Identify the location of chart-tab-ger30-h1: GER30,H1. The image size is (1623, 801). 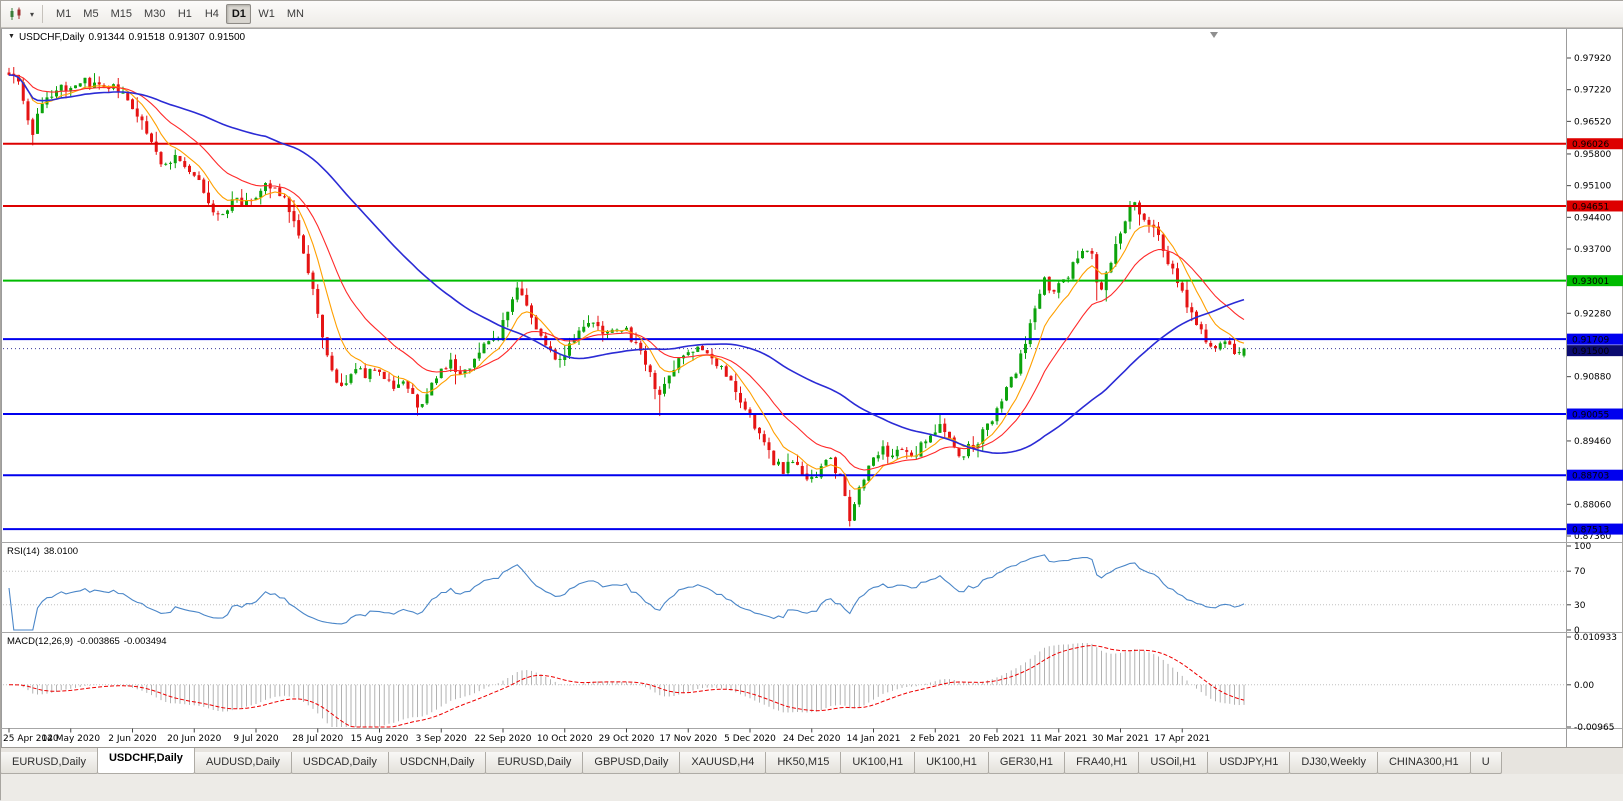
(1026, 763).